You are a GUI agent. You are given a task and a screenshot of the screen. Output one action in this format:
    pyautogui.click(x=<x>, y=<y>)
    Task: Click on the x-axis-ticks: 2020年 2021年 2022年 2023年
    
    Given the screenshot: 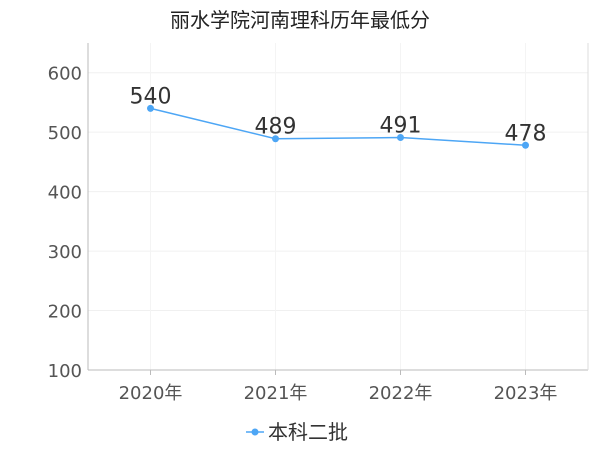 What is the action you would take?
    pyautogui.click(x=338, y=387)
    